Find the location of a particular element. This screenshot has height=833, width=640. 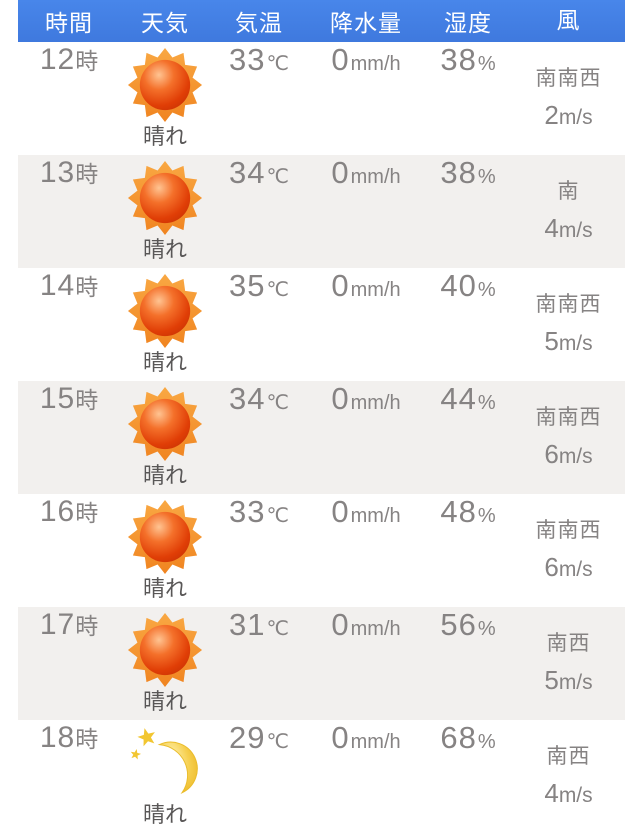

wind-cell: 南南西 2m/s is located at coordinates (568, 98).